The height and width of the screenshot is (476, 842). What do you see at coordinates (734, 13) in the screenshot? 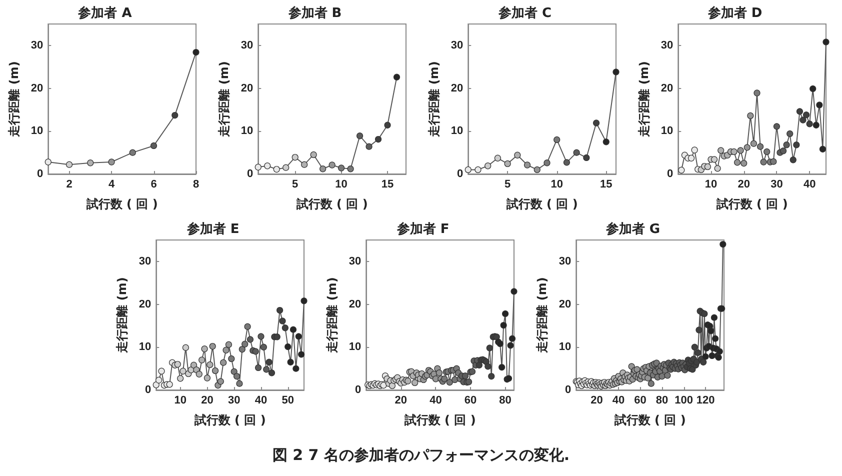
I see `chart-title: 参加者 D` at bounding box center [734, 13].